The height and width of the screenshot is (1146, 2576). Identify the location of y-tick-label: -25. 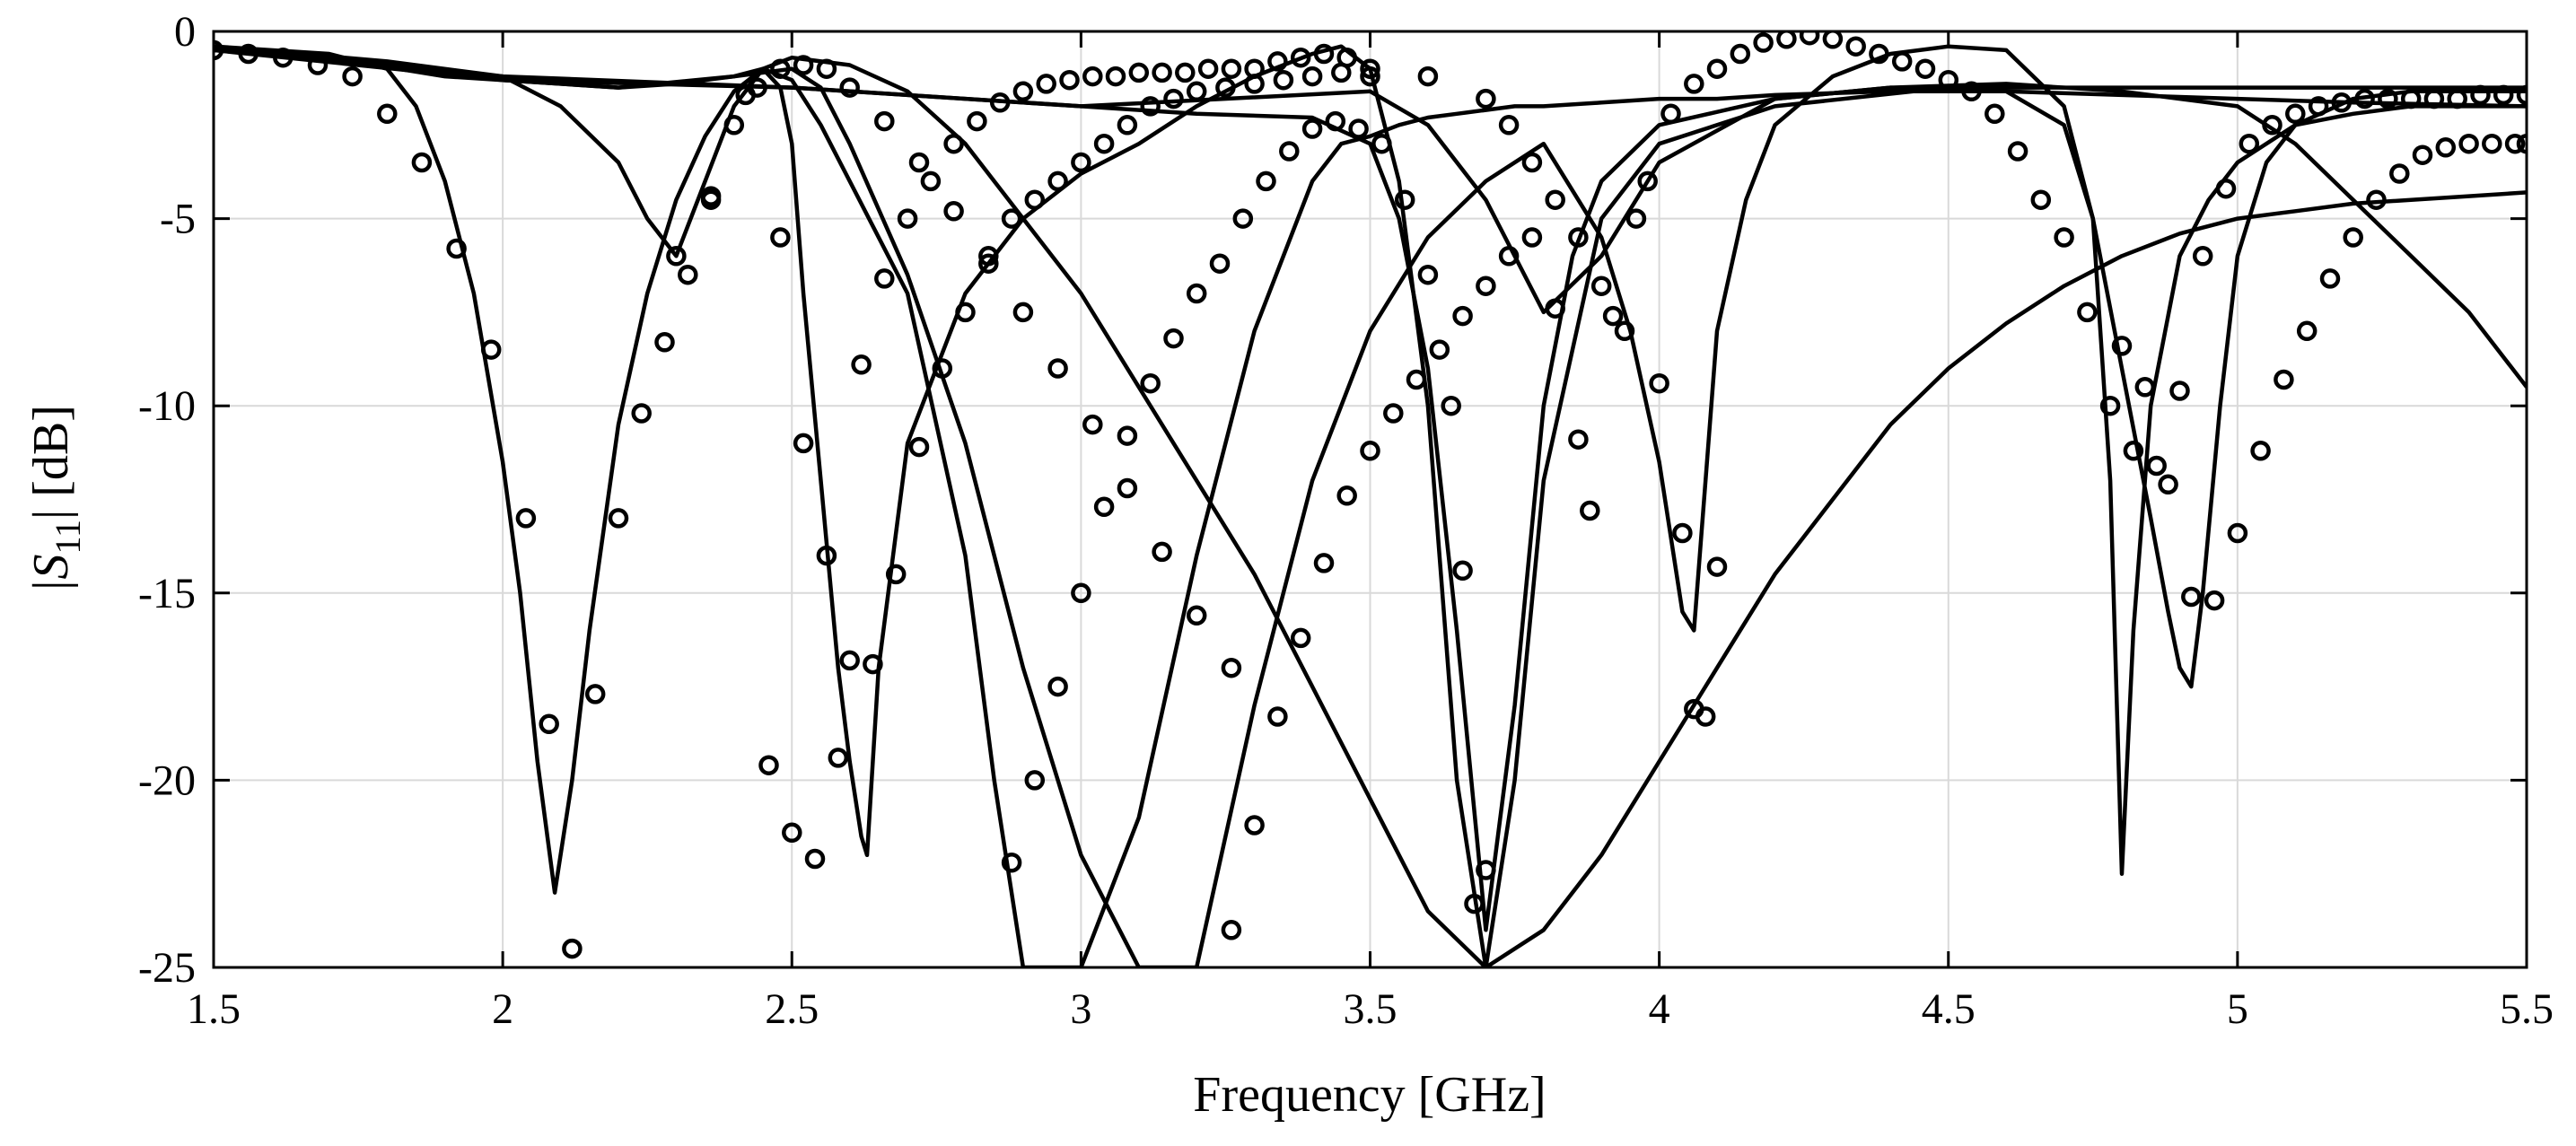
(167, 968).